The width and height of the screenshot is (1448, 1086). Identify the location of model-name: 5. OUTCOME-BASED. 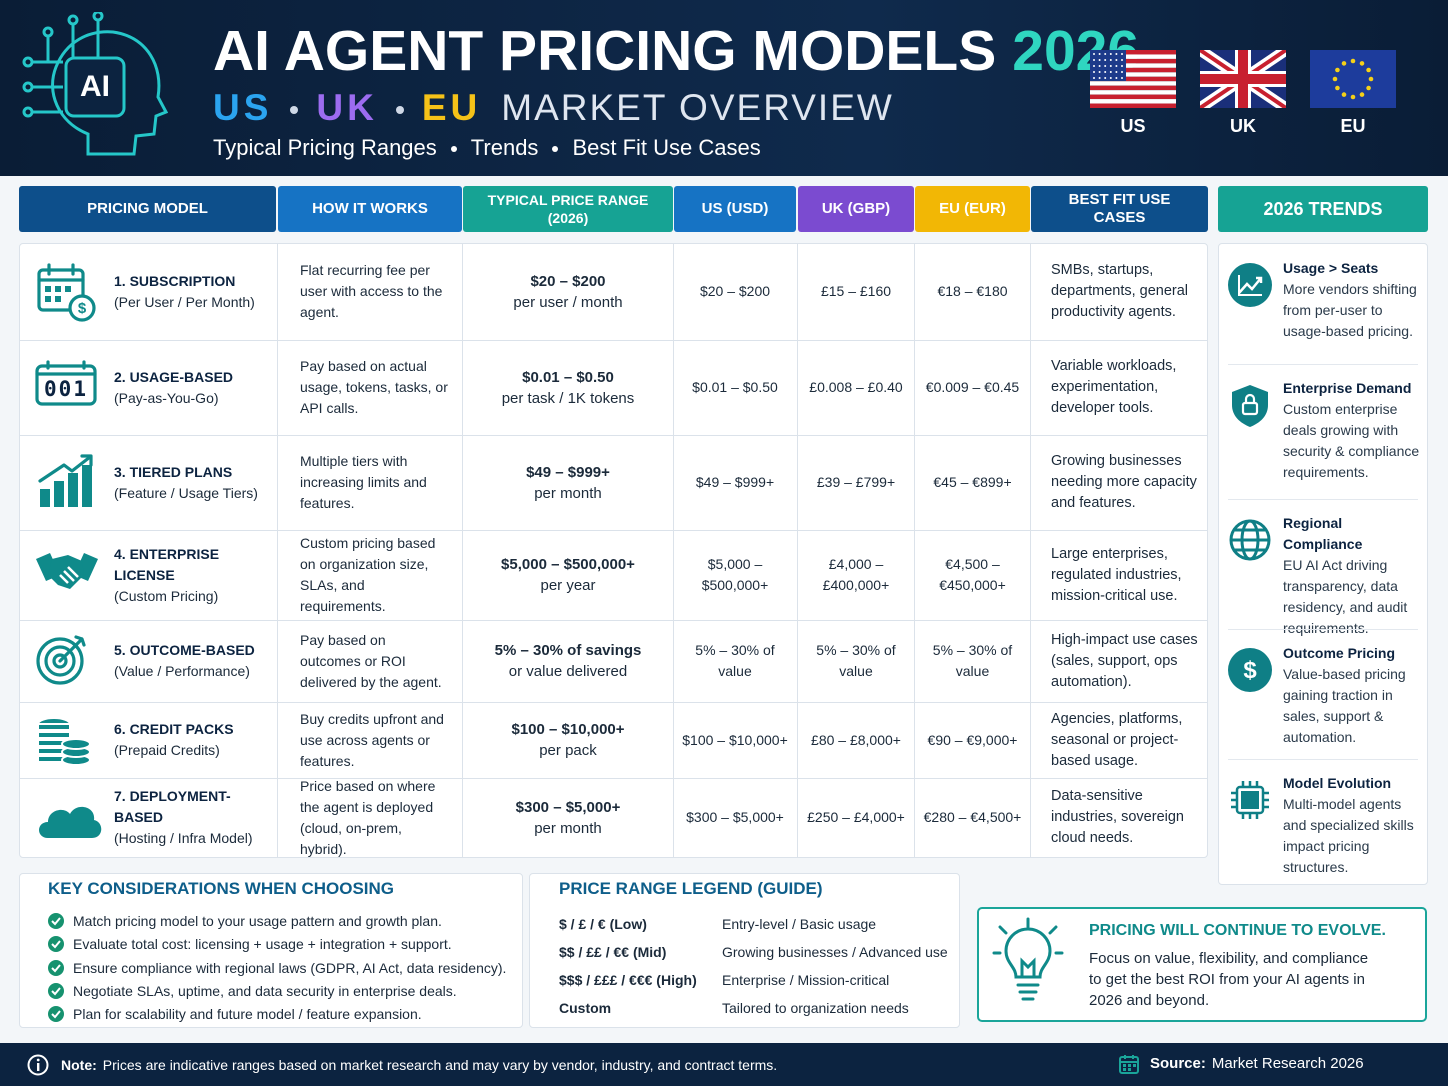
(184, 650).